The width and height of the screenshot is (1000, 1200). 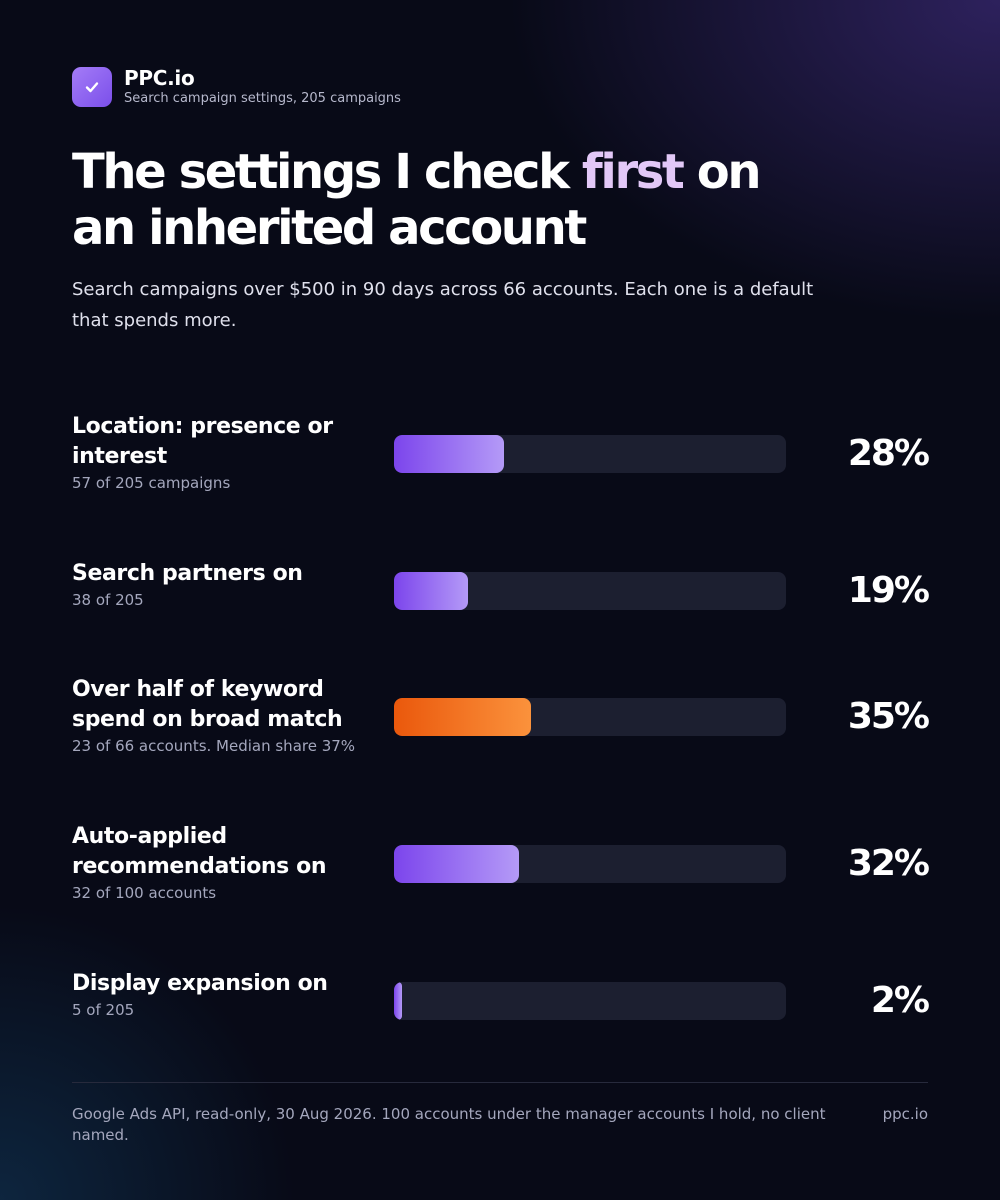 I want to click on title-accent-word: first, so click(x=633, y=172).